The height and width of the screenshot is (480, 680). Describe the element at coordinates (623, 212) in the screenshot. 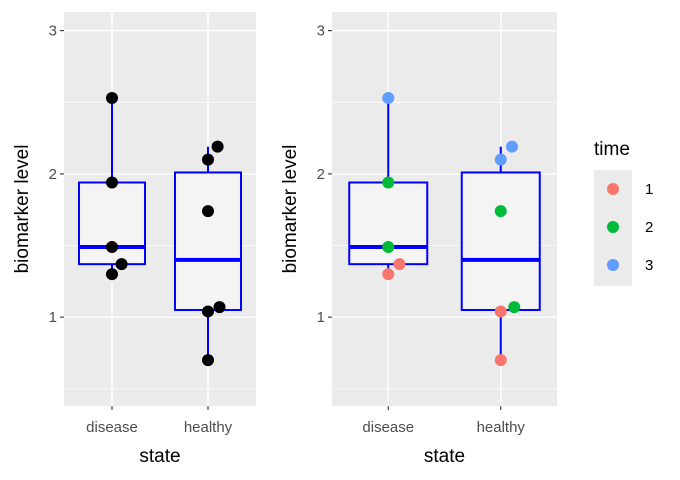

I see `legend: time 1 2 3` at that location.